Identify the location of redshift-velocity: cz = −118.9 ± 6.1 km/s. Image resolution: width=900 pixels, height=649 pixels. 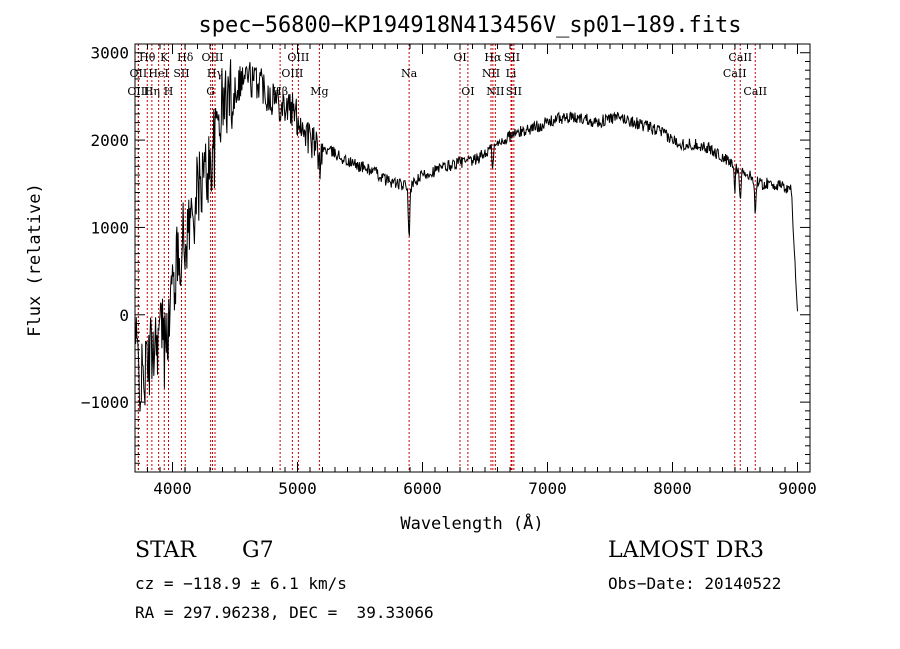
(241, 583).